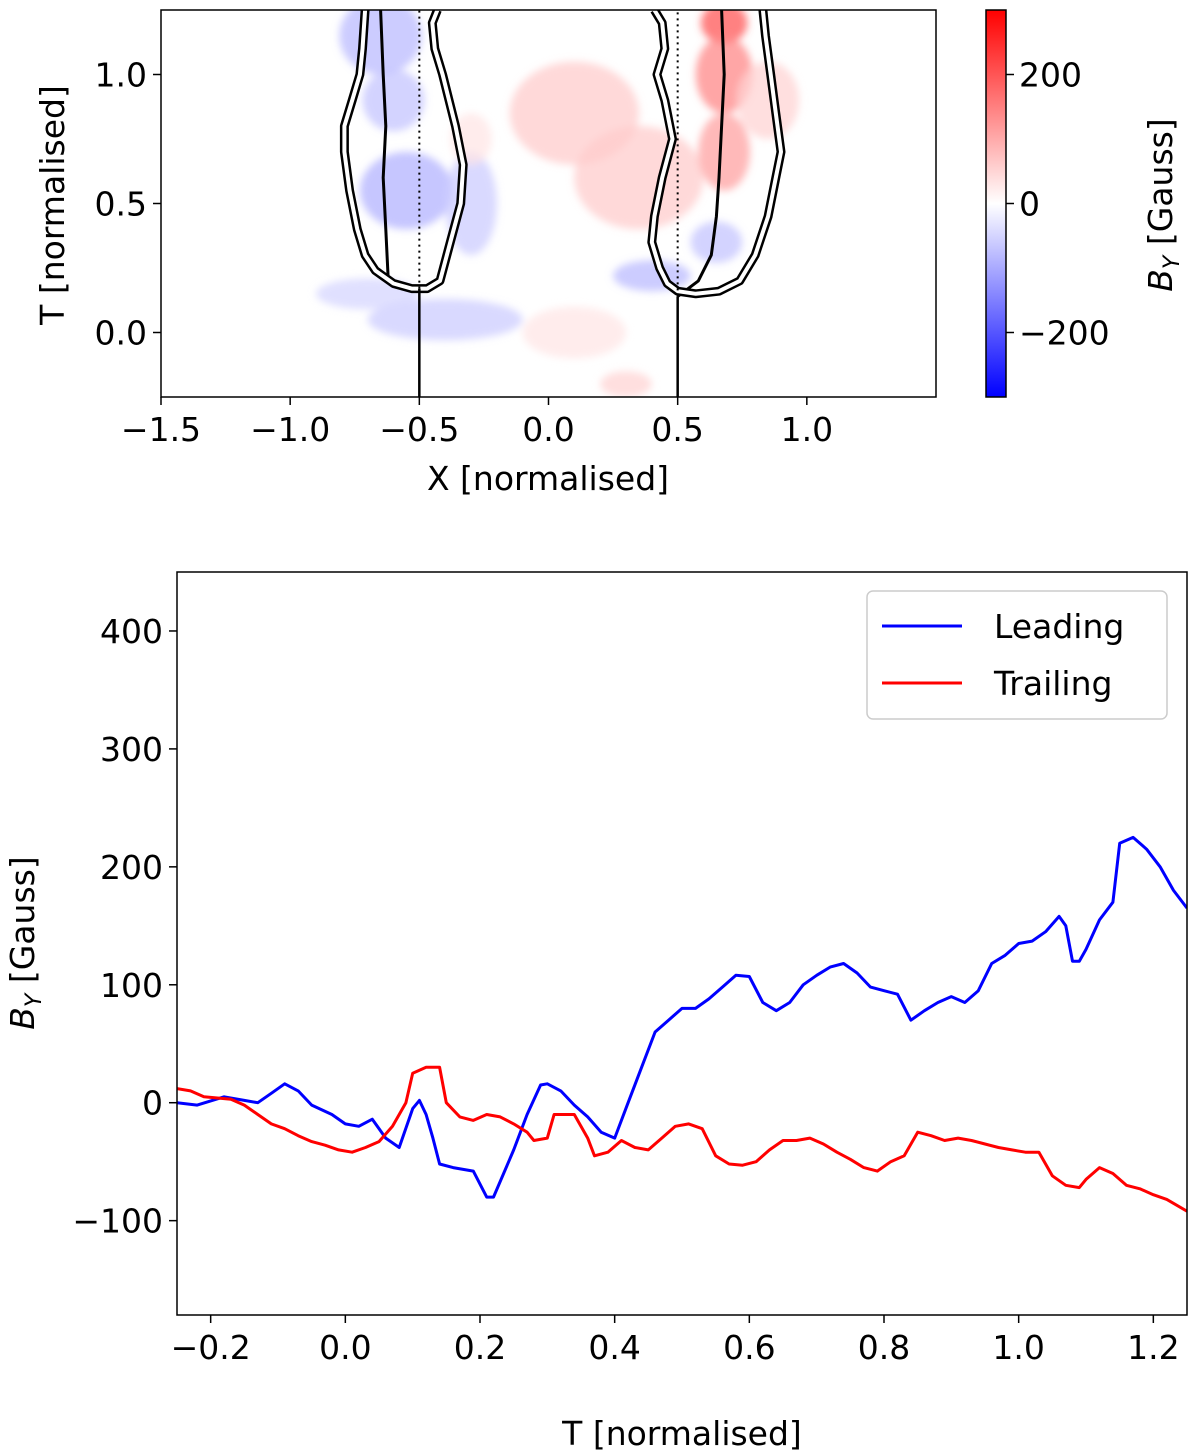  I want to click on line-y-axis: −100 0 100 200 300 400, so click(124, 926).